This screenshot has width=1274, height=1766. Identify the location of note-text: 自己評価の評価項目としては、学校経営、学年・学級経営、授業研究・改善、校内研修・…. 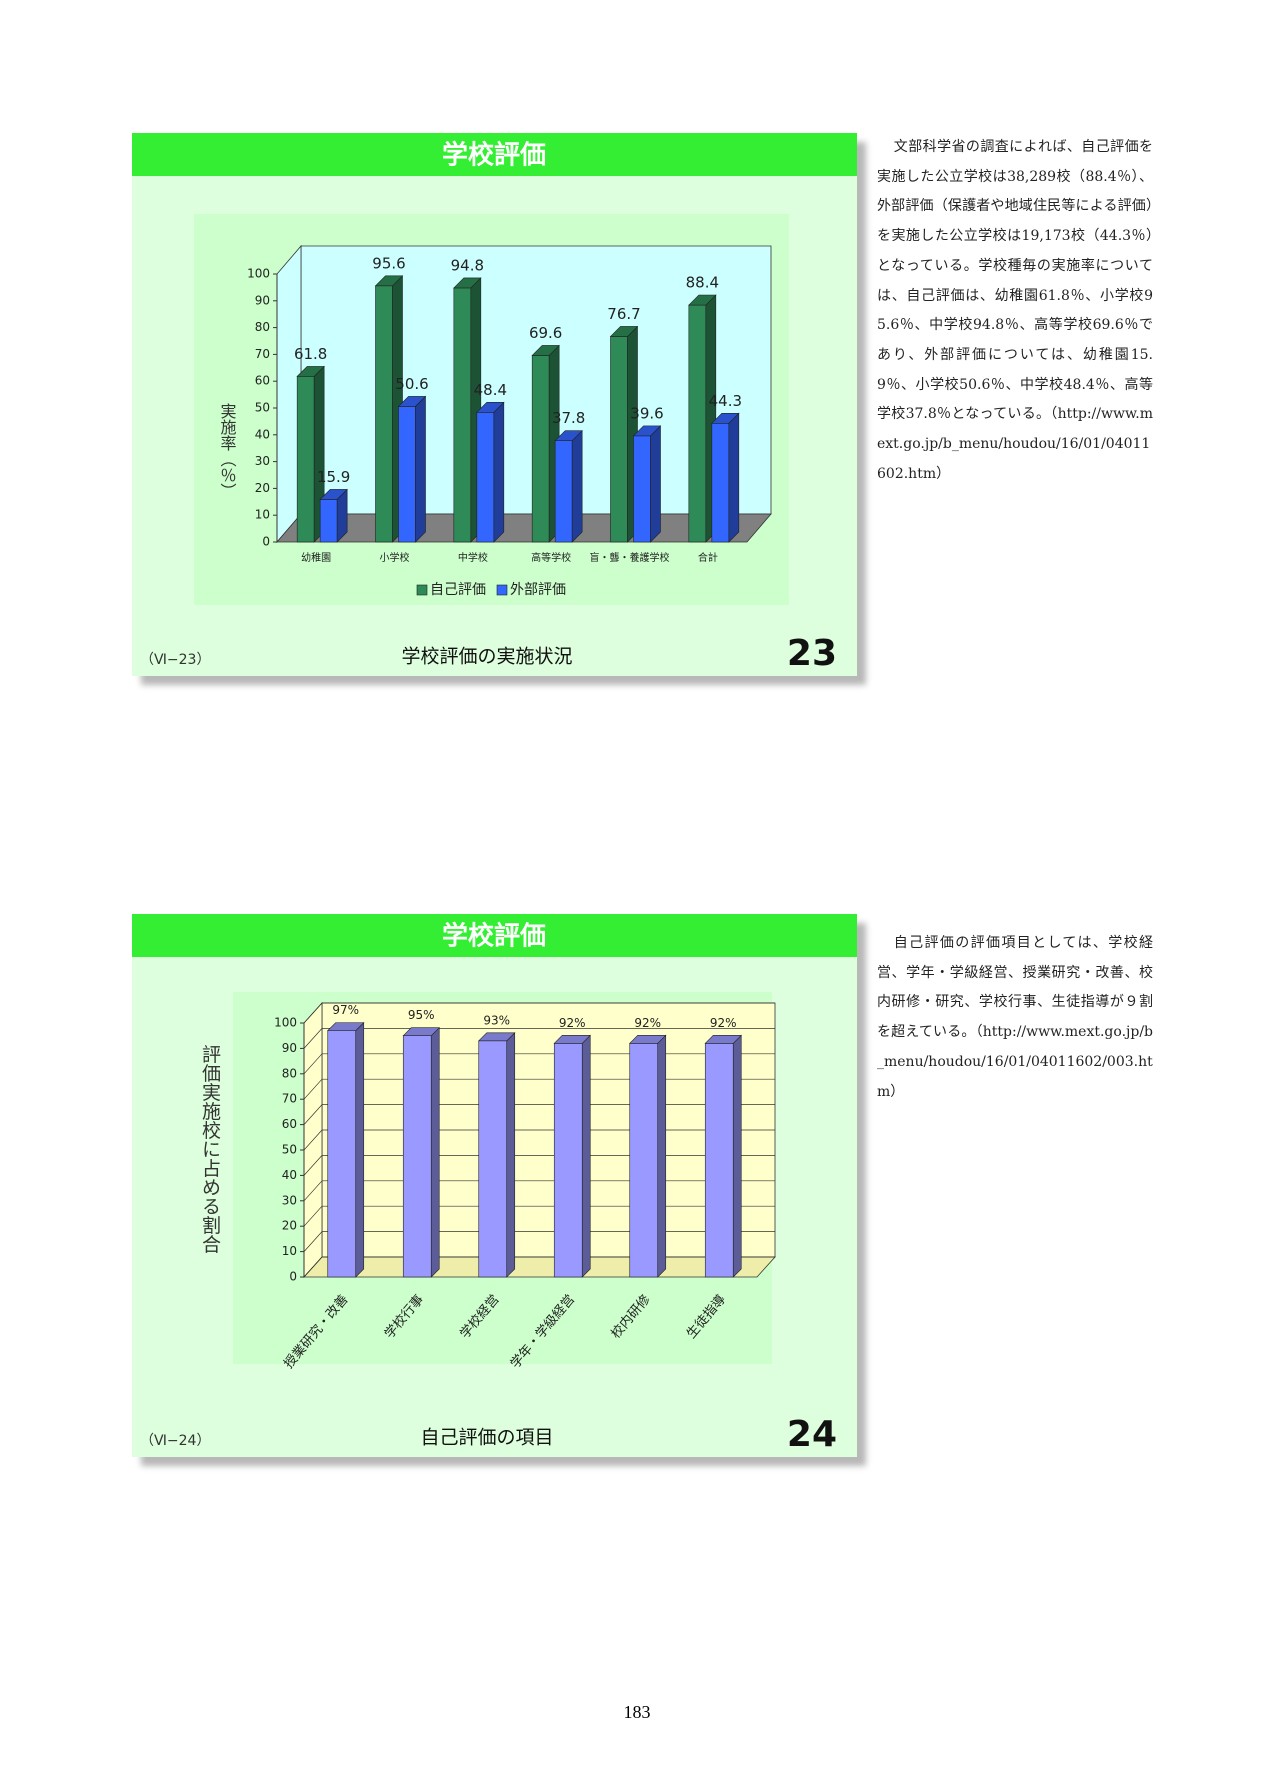
(1015, 1017).